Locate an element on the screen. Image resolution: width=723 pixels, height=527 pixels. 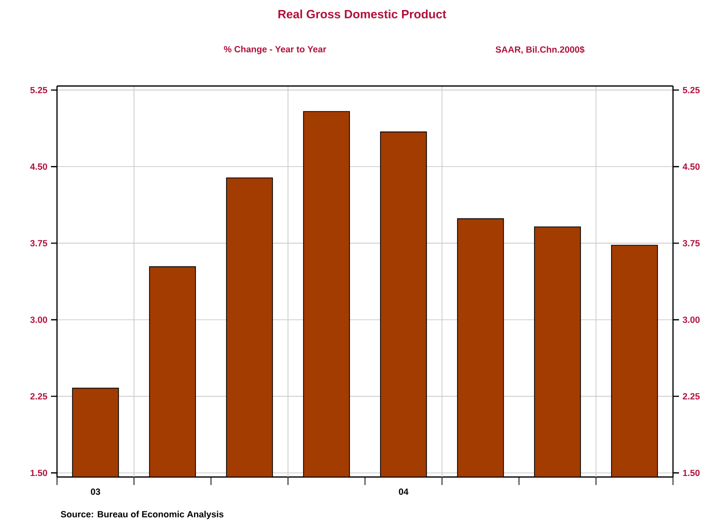
y-tick-label: 5.25 is located at coordinates (39, 90).